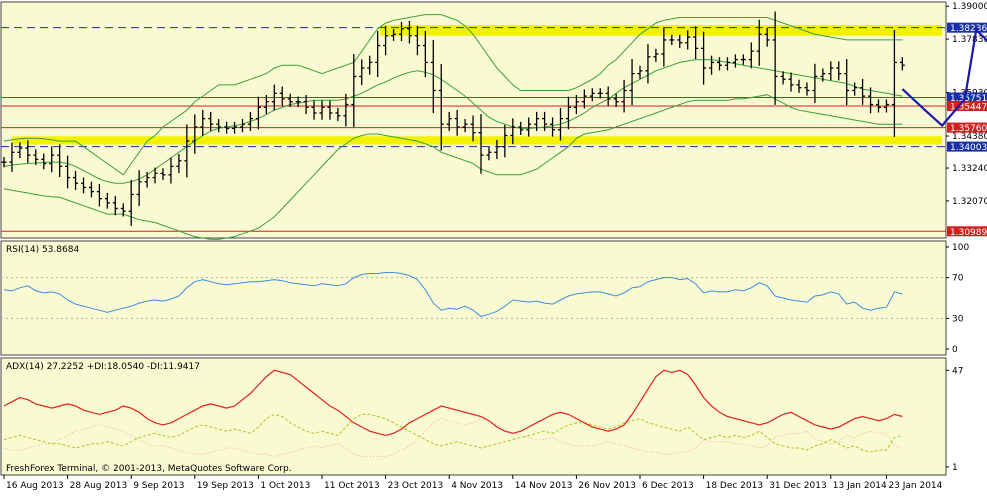  I want to click on date-tick-label: 23 Jan 2014, so click(915, 486).